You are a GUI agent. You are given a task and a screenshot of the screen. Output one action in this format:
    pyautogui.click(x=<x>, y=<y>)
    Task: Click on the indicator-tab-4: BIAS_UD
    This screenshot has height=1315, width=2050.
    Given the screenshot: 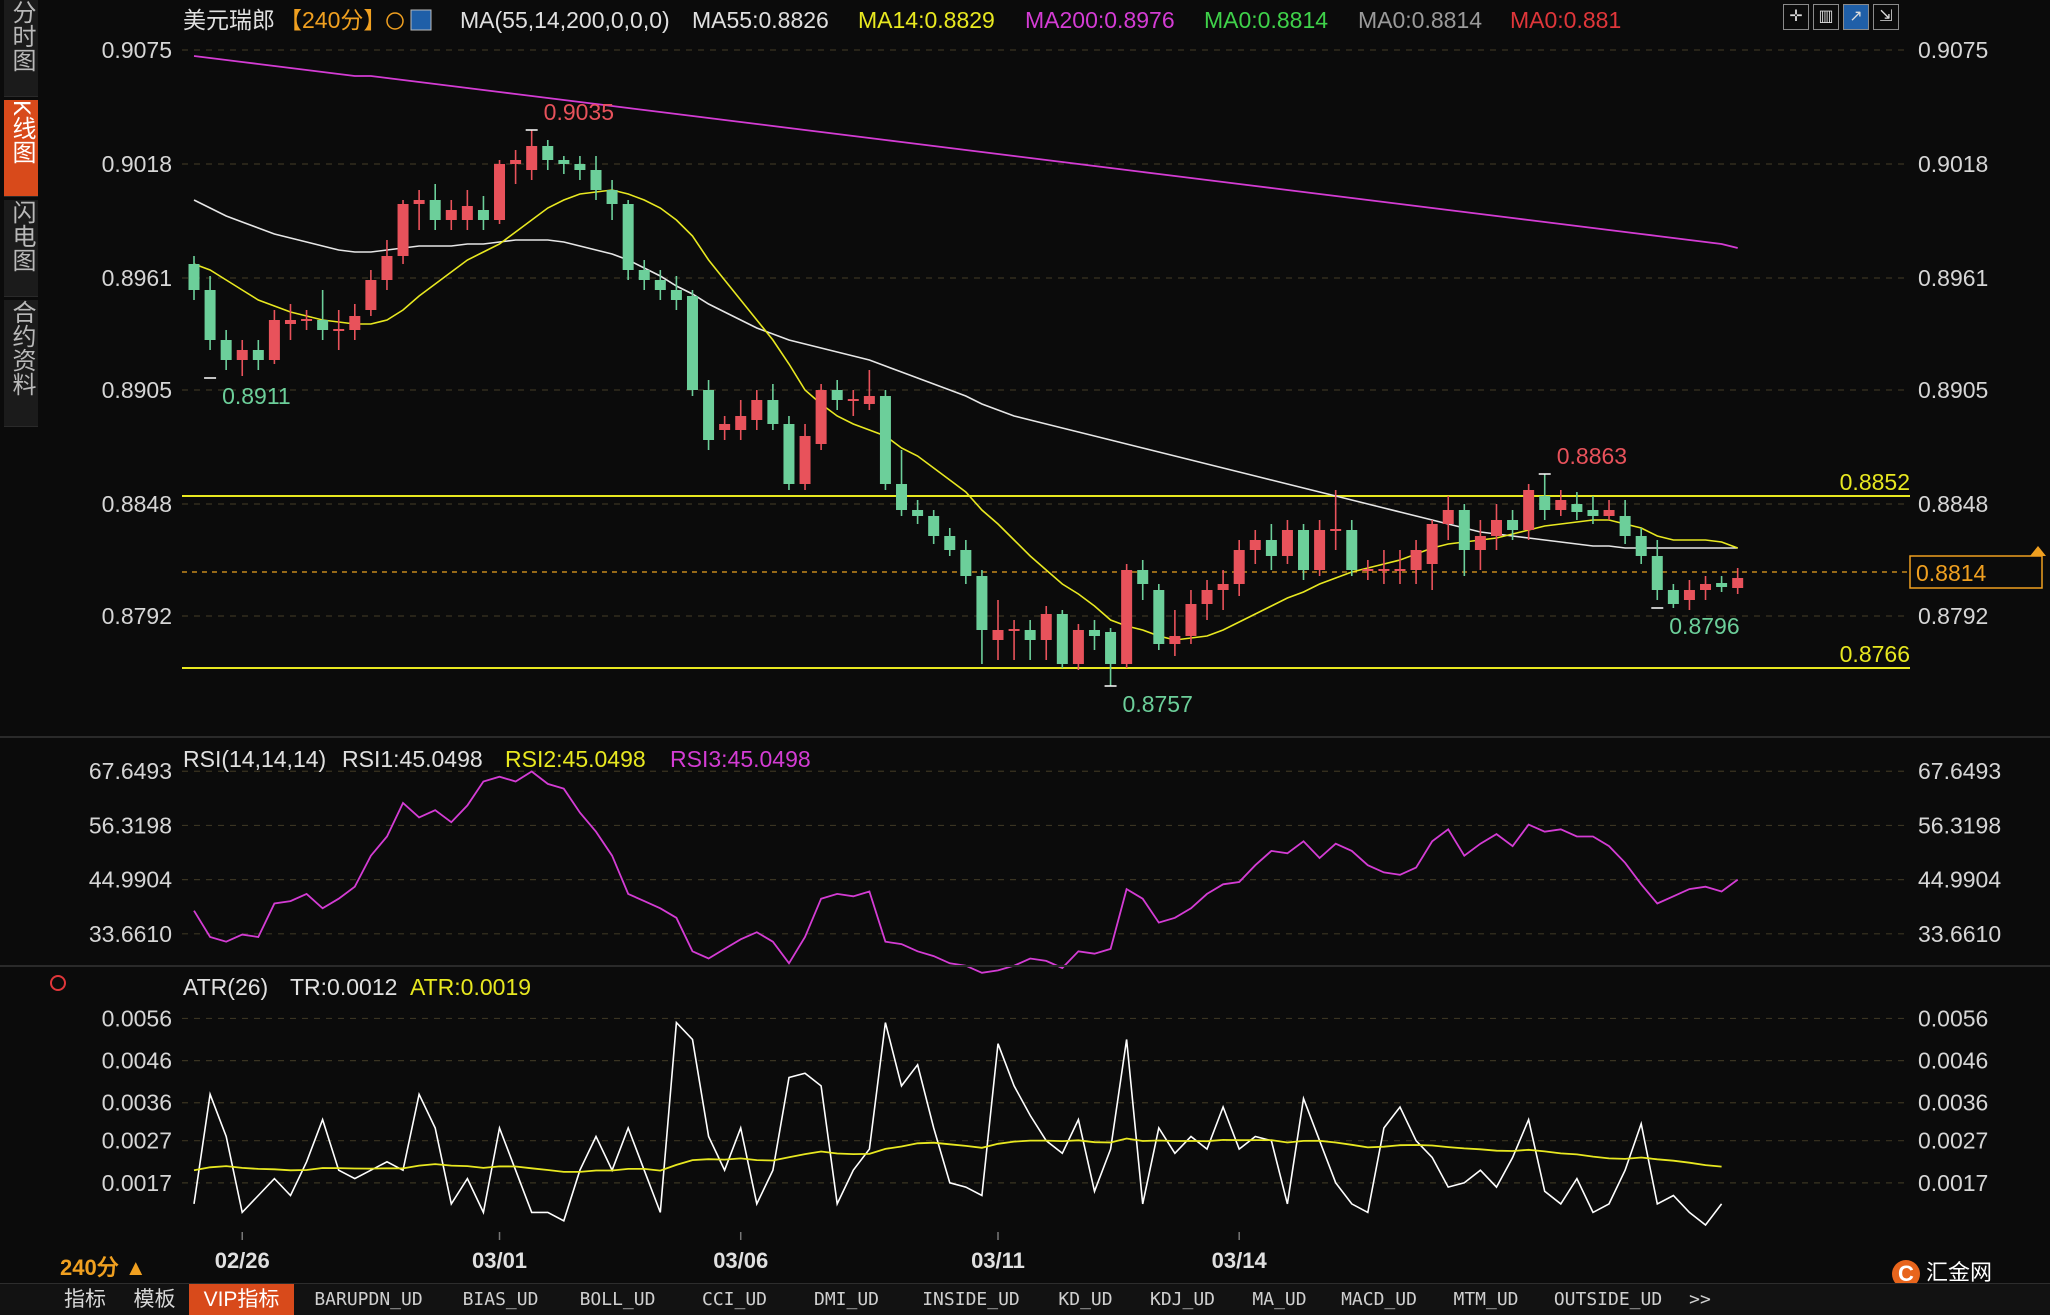 What is the action you would take?
    pyautogui.click(x=500, y=1299)
    